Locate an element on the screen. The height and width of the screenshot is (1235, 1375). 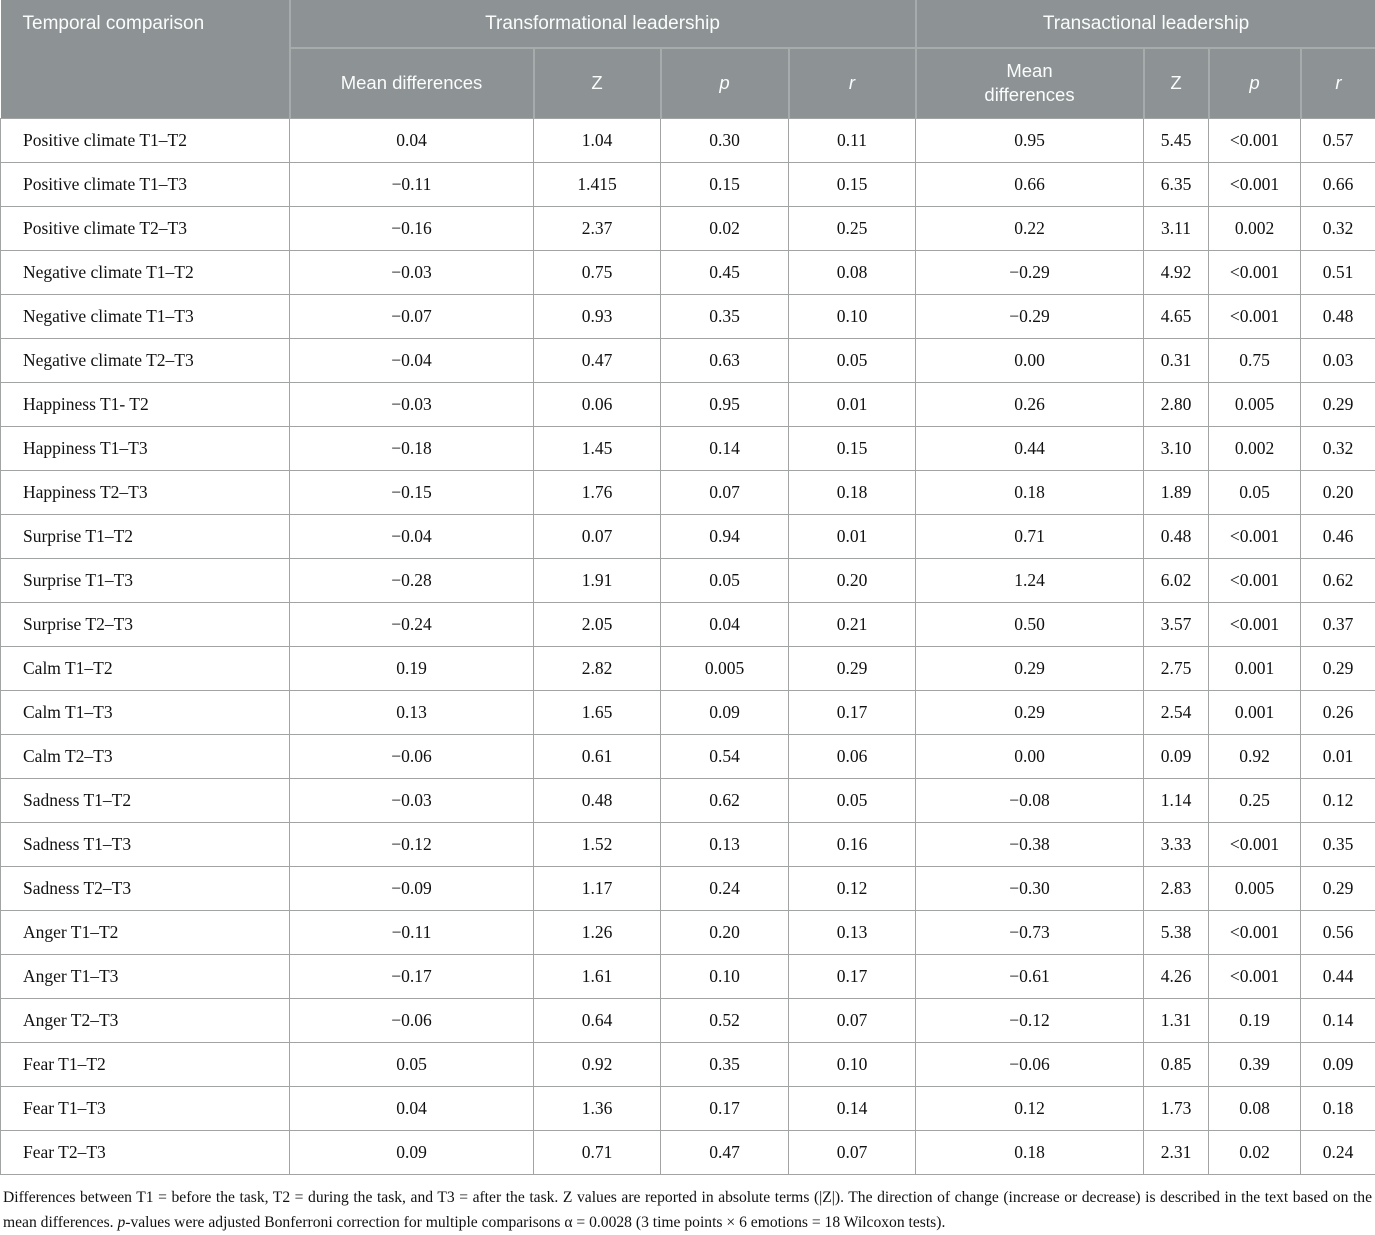
cell-value: 3.10 is located at coordinates (1176, 448).